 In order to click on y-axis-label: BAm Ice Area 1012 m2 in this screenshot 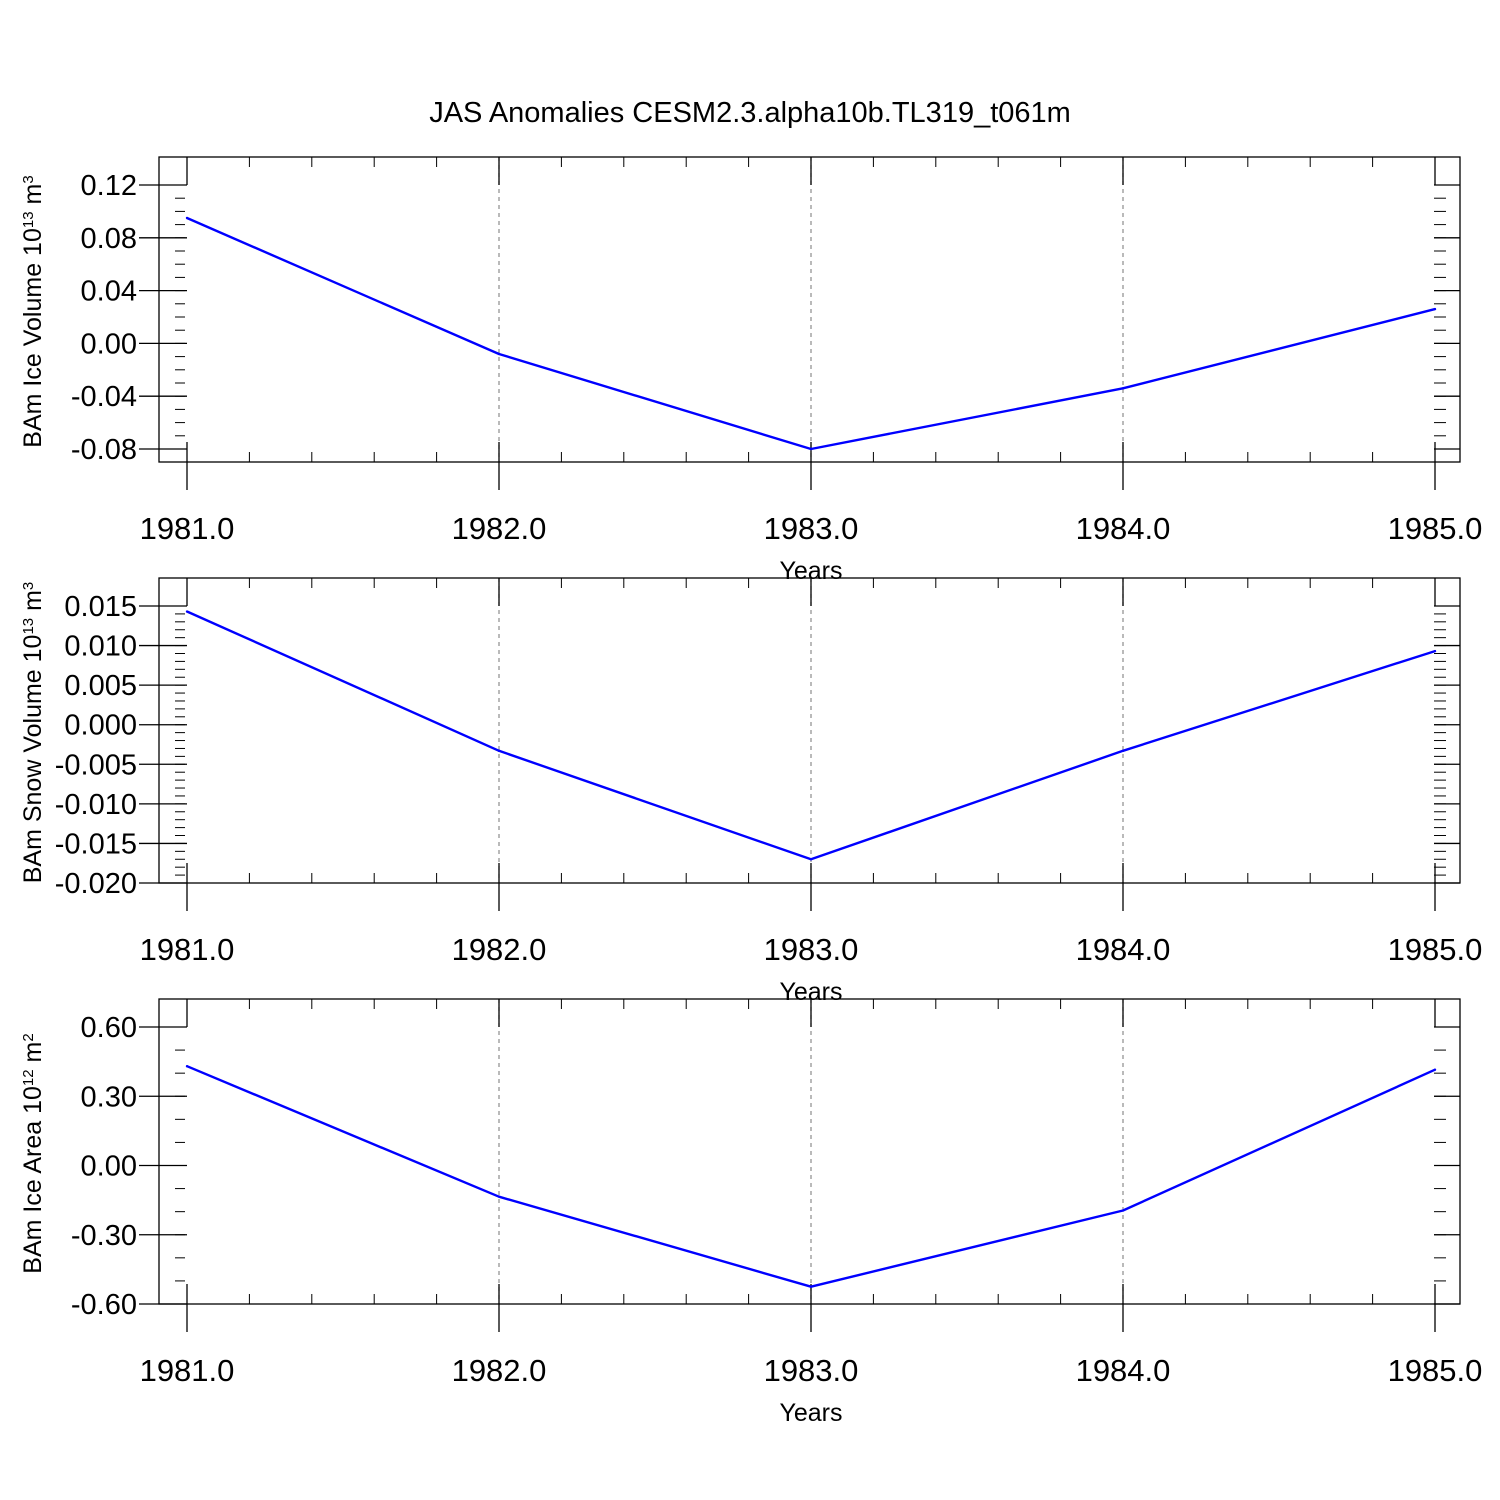, I will do `click(33, 1153)`.